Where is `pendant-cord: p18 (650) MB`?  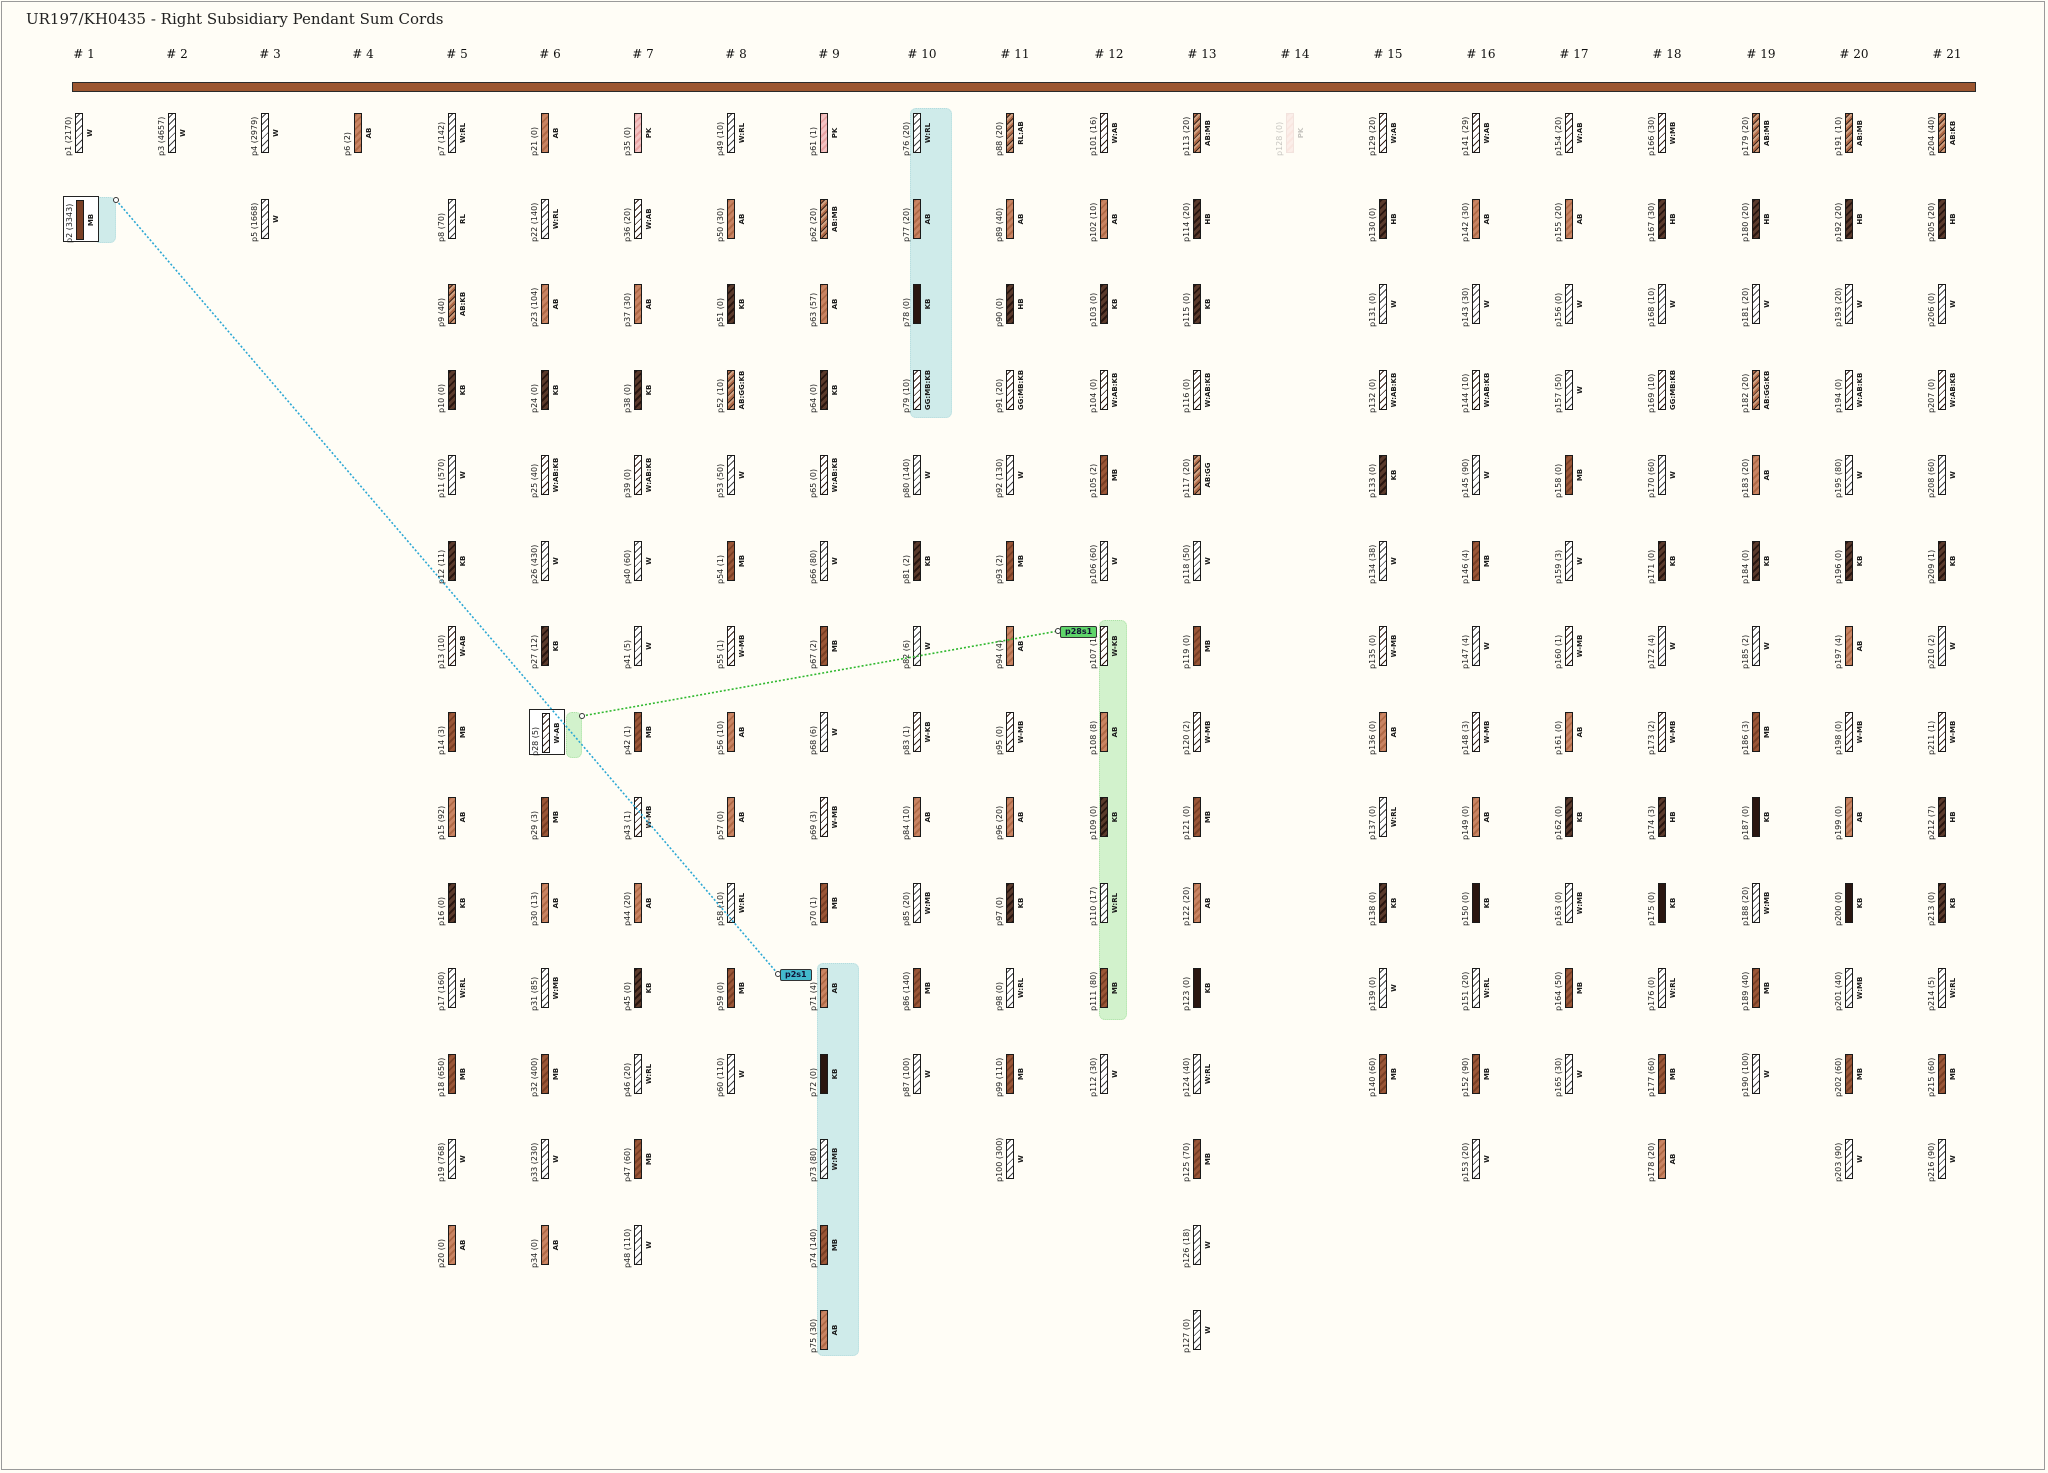
pendant-cord: p18 (650) MB is located at coordinates (454, 1074).